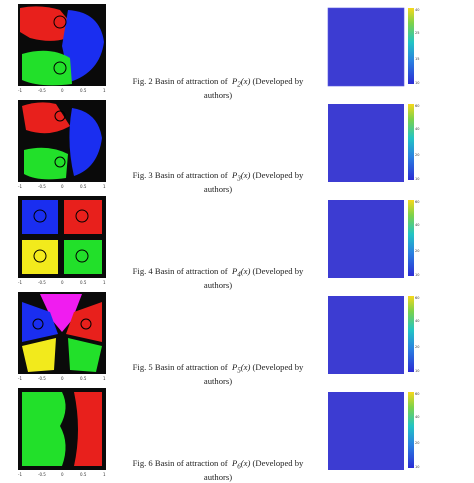  I want to click on iteration-plot-p6: 60 40 20 10, so click(370, 431).